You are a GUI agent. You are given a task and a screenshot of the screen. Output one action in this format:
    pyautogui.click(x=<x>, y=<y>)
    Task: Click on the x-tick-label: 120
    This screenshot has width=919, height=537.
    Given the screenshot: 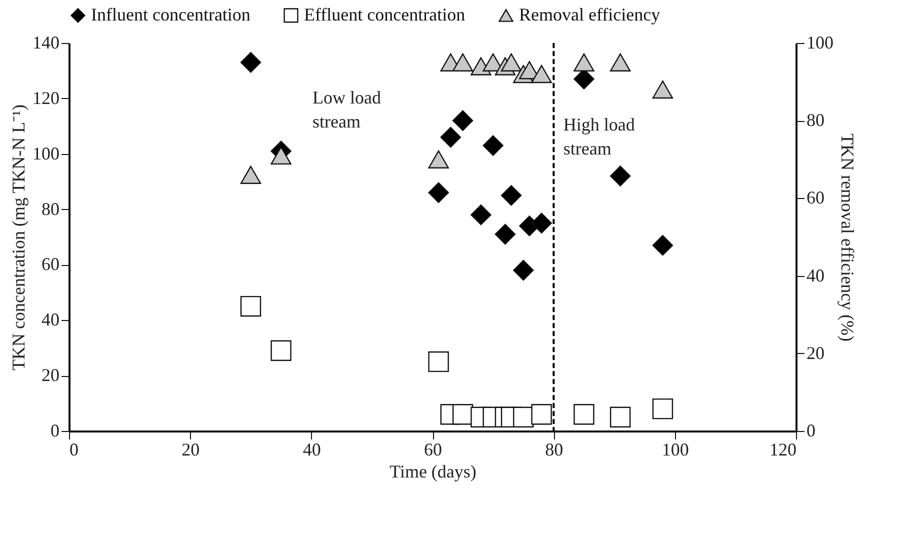 What is the action you would take?
    pyautogui.click(x=783, y=450)
    